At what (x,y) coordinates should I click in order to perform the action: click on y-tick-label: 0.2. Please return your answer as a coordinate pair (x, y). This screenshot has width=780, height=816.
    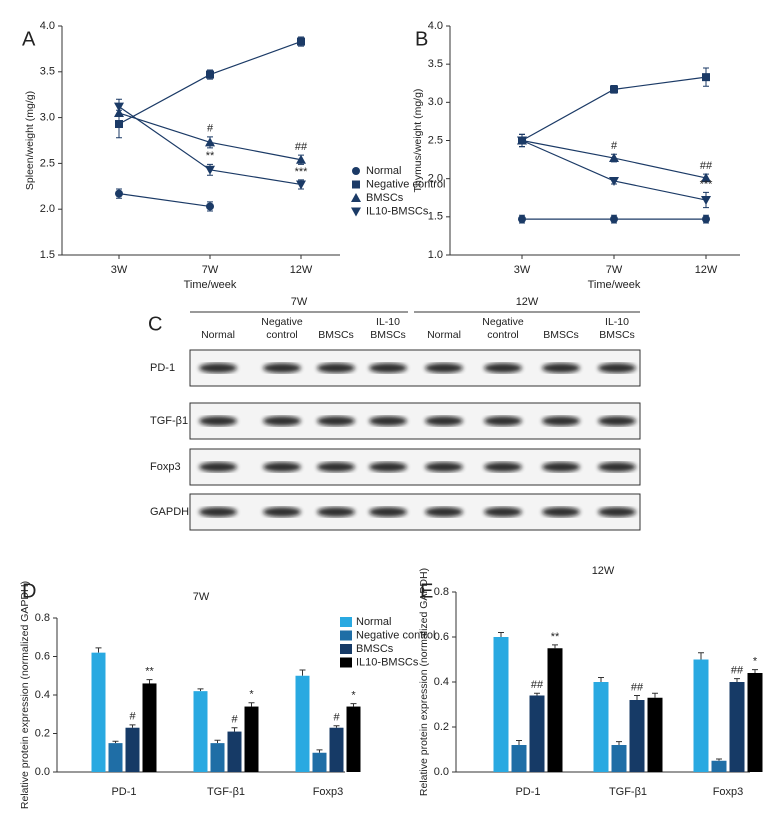
    Looking at the image, I should click on (441, 727).